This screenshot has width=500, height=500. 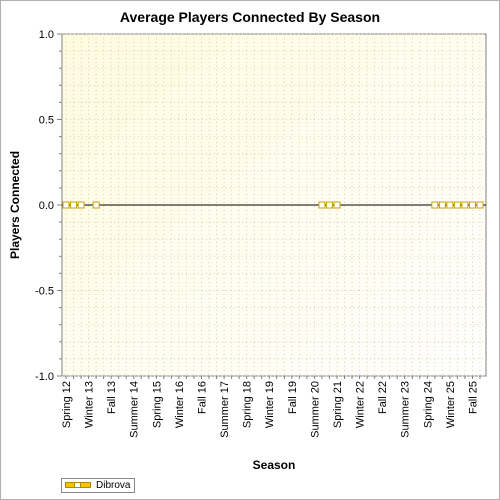 I want to click on x-tick-label: Fall 16, so click(x=202, y=397).